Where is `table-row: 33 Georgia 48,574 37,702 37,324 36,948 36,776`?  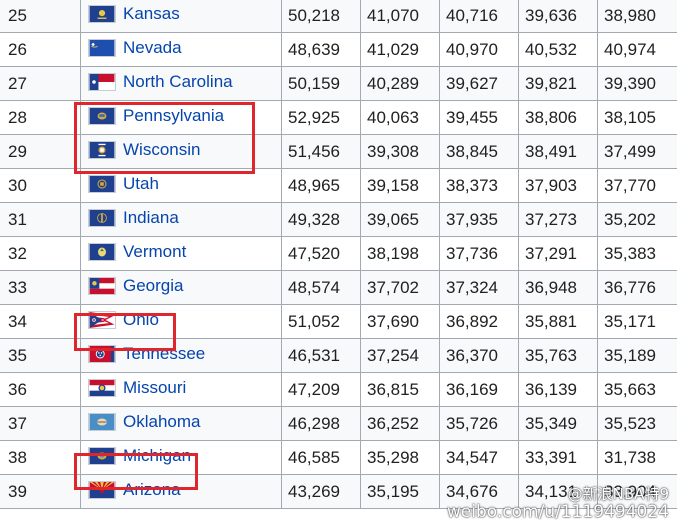 table-row: 33 Georgia 48,574 37,702 37,324 36,948 36,776 is located at coordinates (338, 287).